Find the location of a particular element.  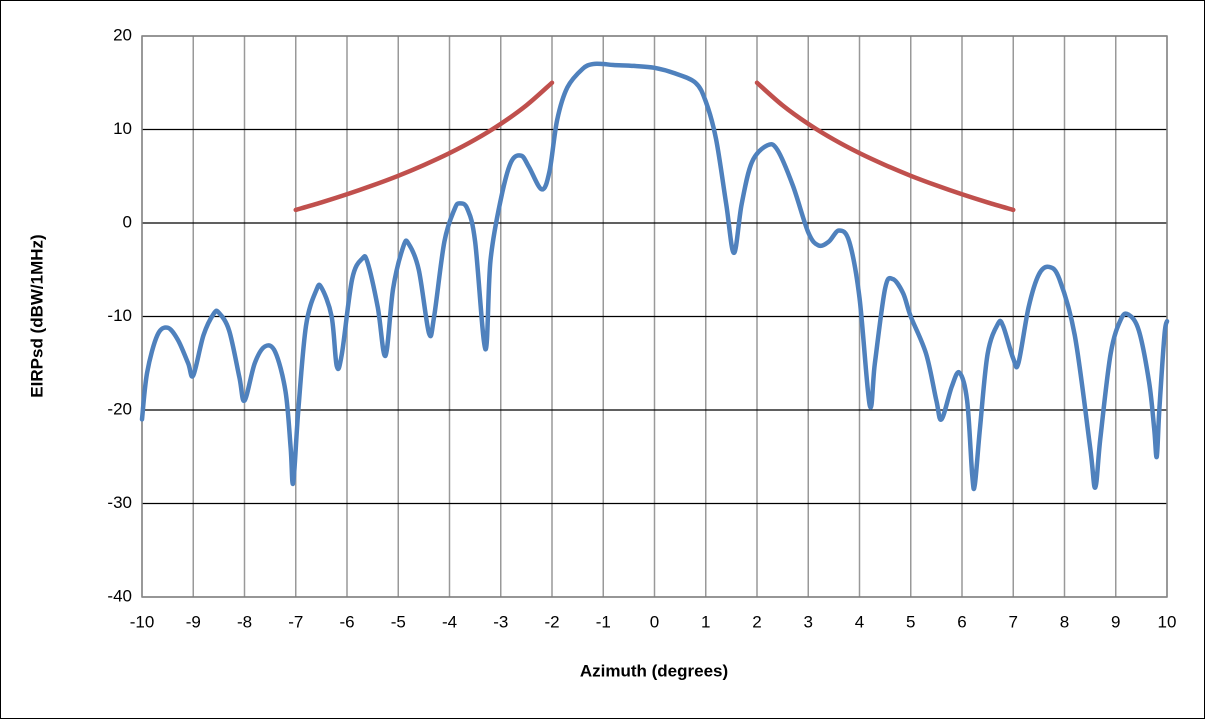

x-tick-label: -6 is located at coordinates (346, 621).